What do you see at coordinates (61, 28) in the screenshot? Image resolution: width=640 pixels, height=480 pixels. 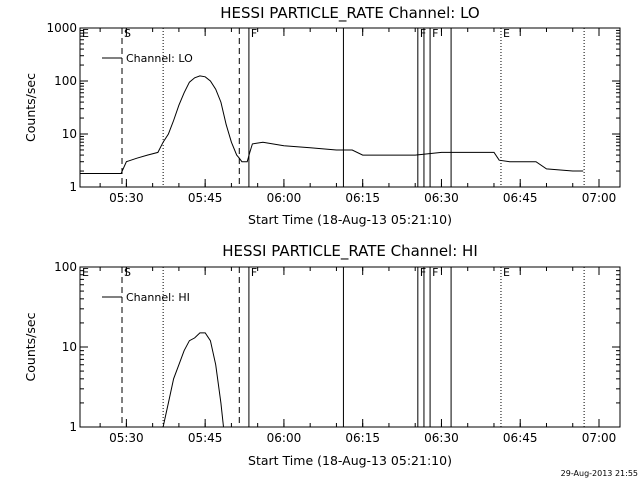 I see `y-tick-label: 1000` at bounding box center [61, 28].